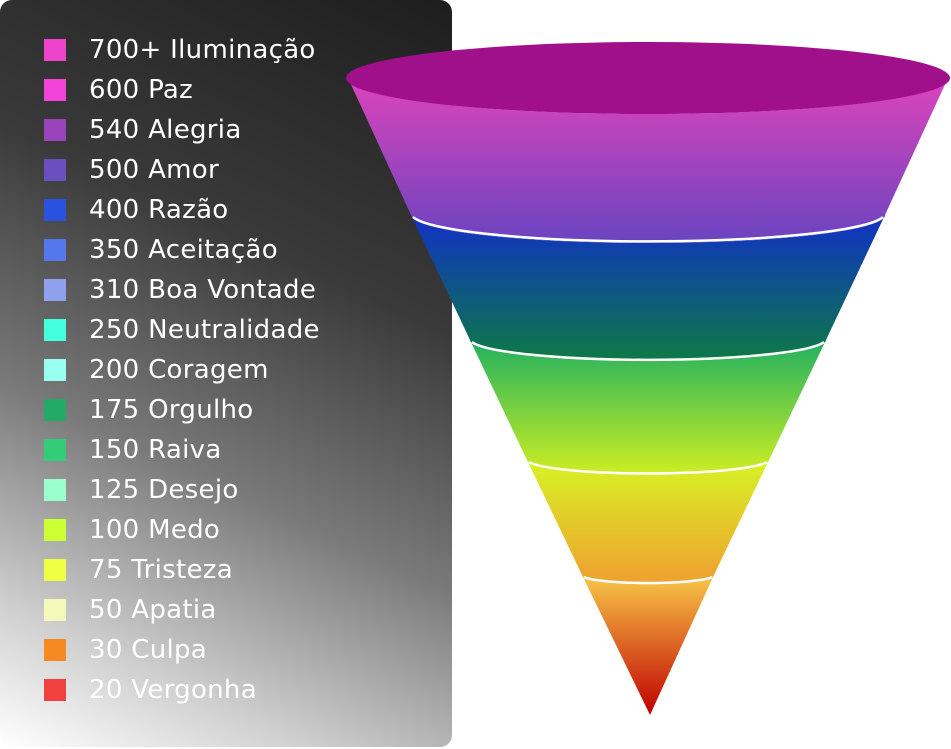  What do you see at coordinates (164, 490) in the screenshot?
I see `legend-label: 125 Desejo` at bounding box center [164, 490].